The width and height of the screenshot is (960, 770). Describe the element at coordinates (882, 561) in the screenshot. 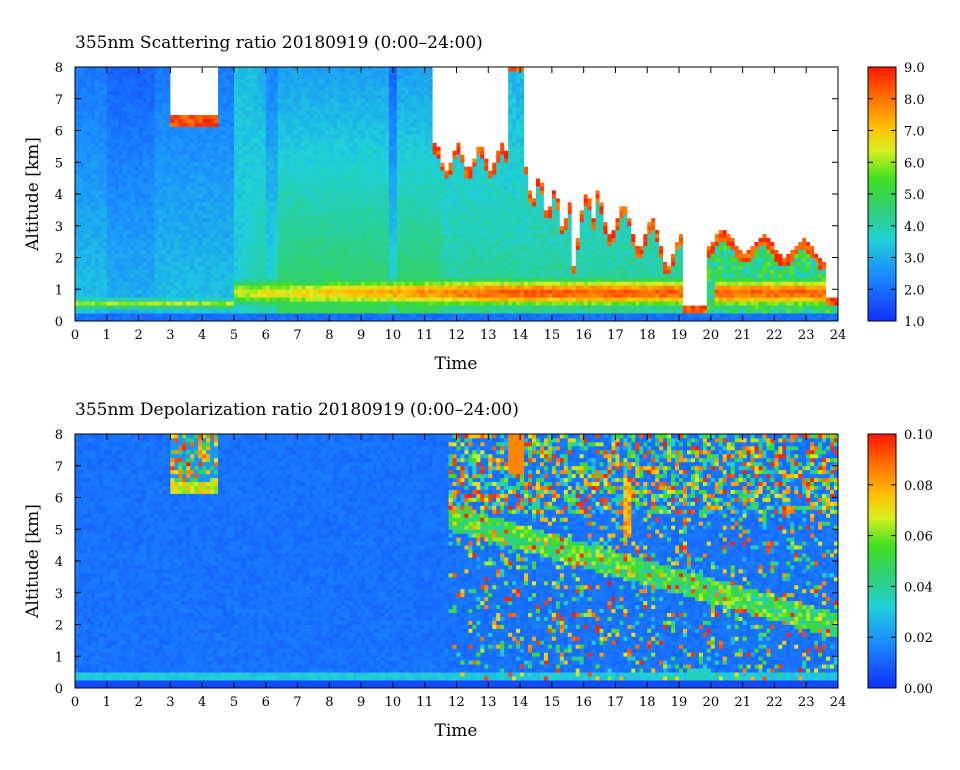

I see `depolarization-colorbar` at that location.